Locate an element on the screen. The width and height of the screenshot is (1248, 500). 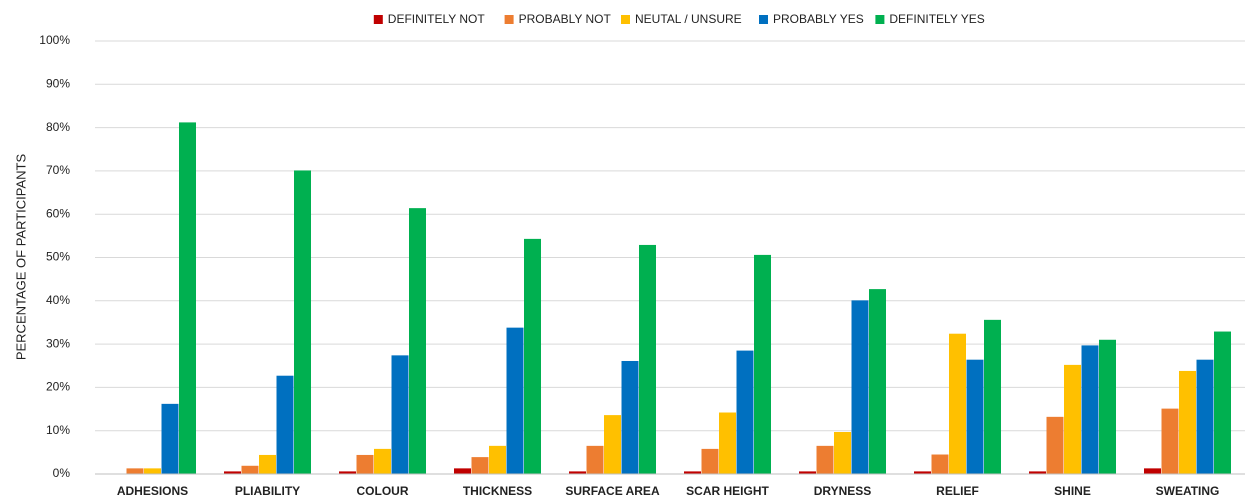
y-tick-label: 20% is located at coordinates (58, 387).